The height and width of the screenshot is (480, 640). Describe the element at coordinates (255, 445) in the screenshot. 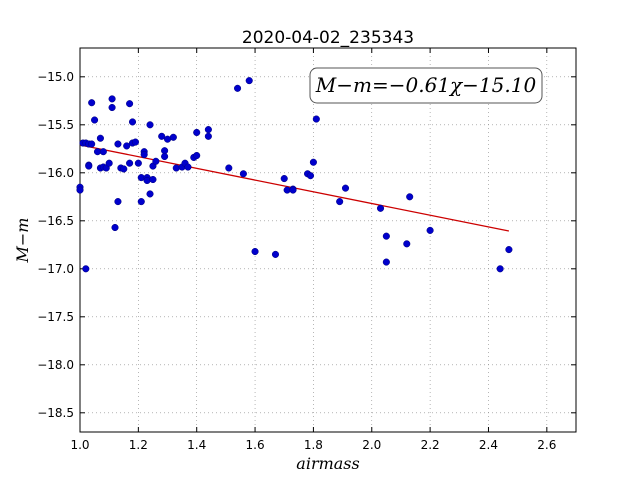

I see `x-tick-label: 1.6` at that location.